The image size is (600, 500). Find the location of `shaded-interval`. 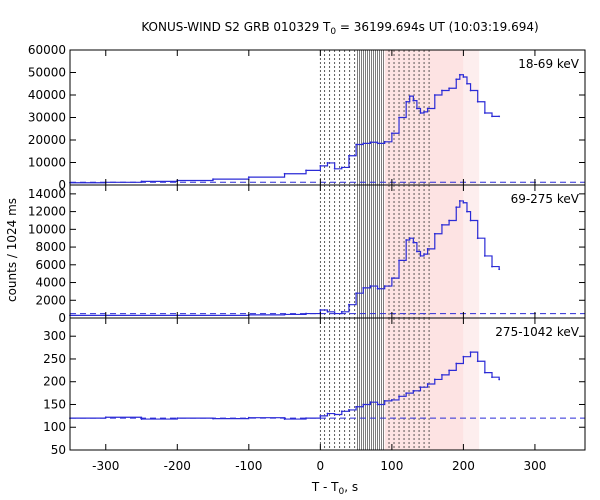

shaded-interval is located at coordinates (424, 251).